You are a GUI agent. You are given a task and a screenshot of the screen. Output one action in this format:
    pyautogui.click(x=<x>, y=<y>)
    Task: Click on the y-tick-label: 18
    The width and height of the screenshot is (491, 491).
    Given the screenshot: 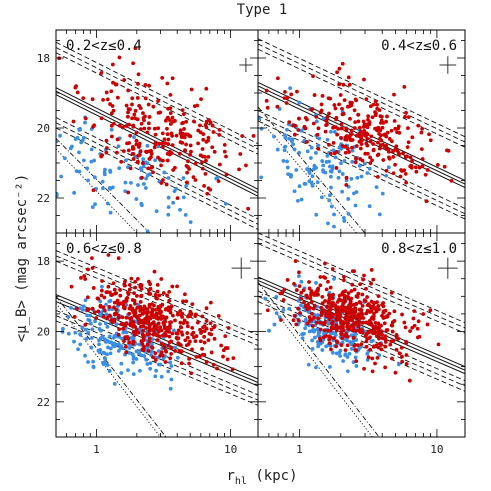 What is the action you would take?
    pyautogui.click(x=43, y=261)
    